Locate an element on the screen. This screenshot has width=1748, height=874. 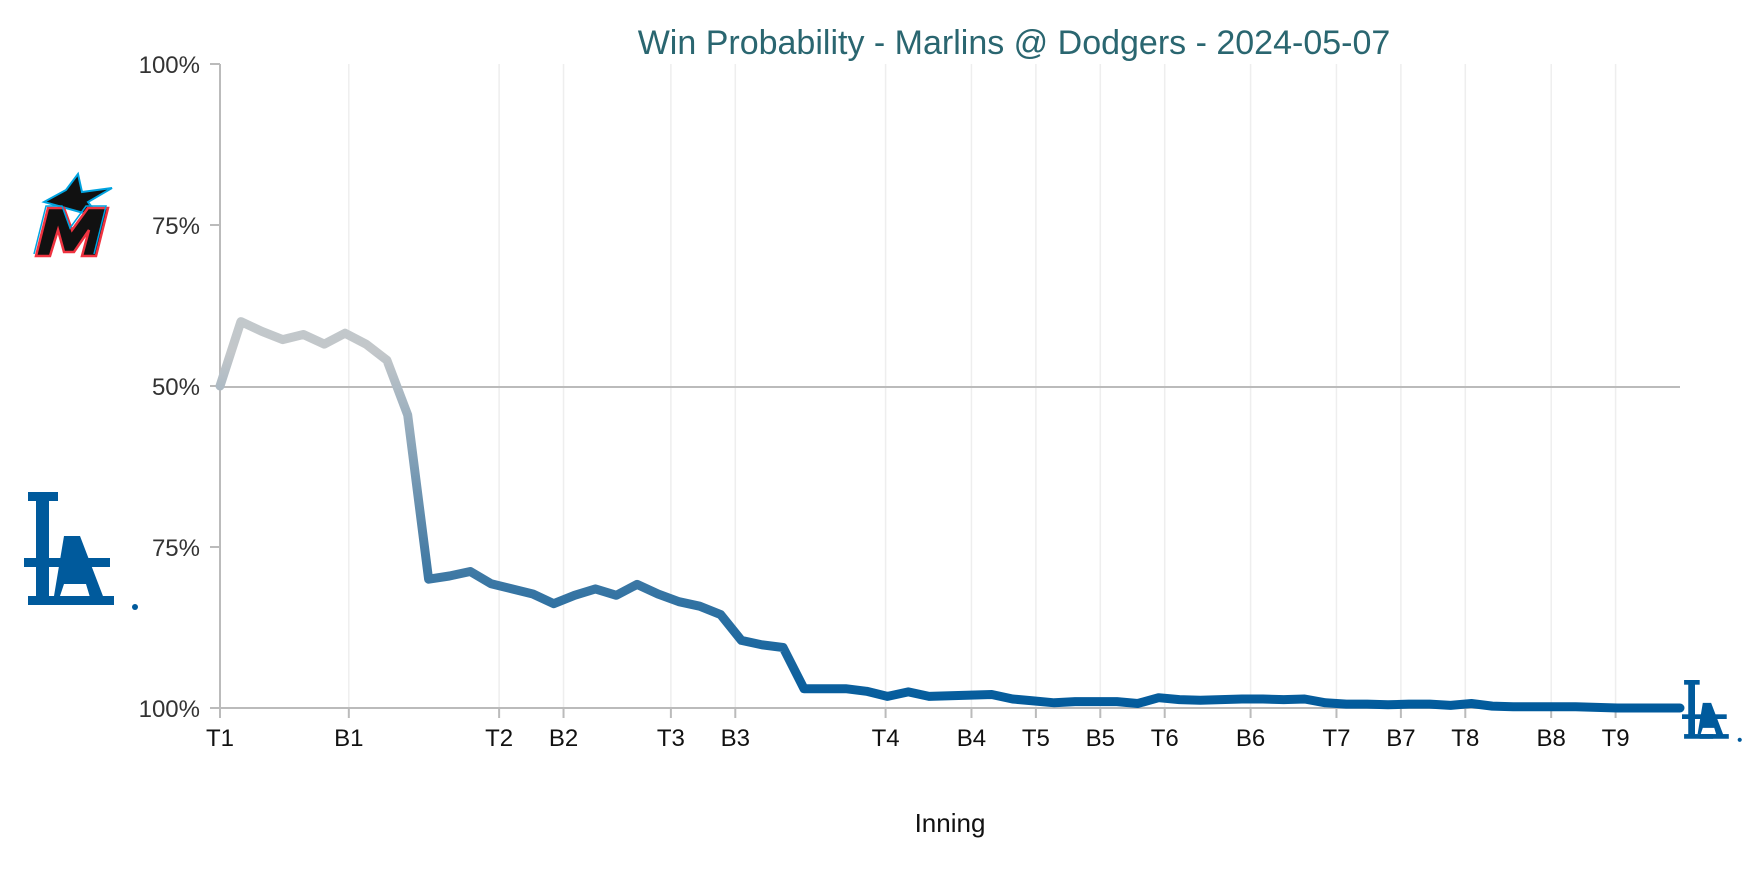
x-tick-label: B5 is located at coordinates (1100, 738).